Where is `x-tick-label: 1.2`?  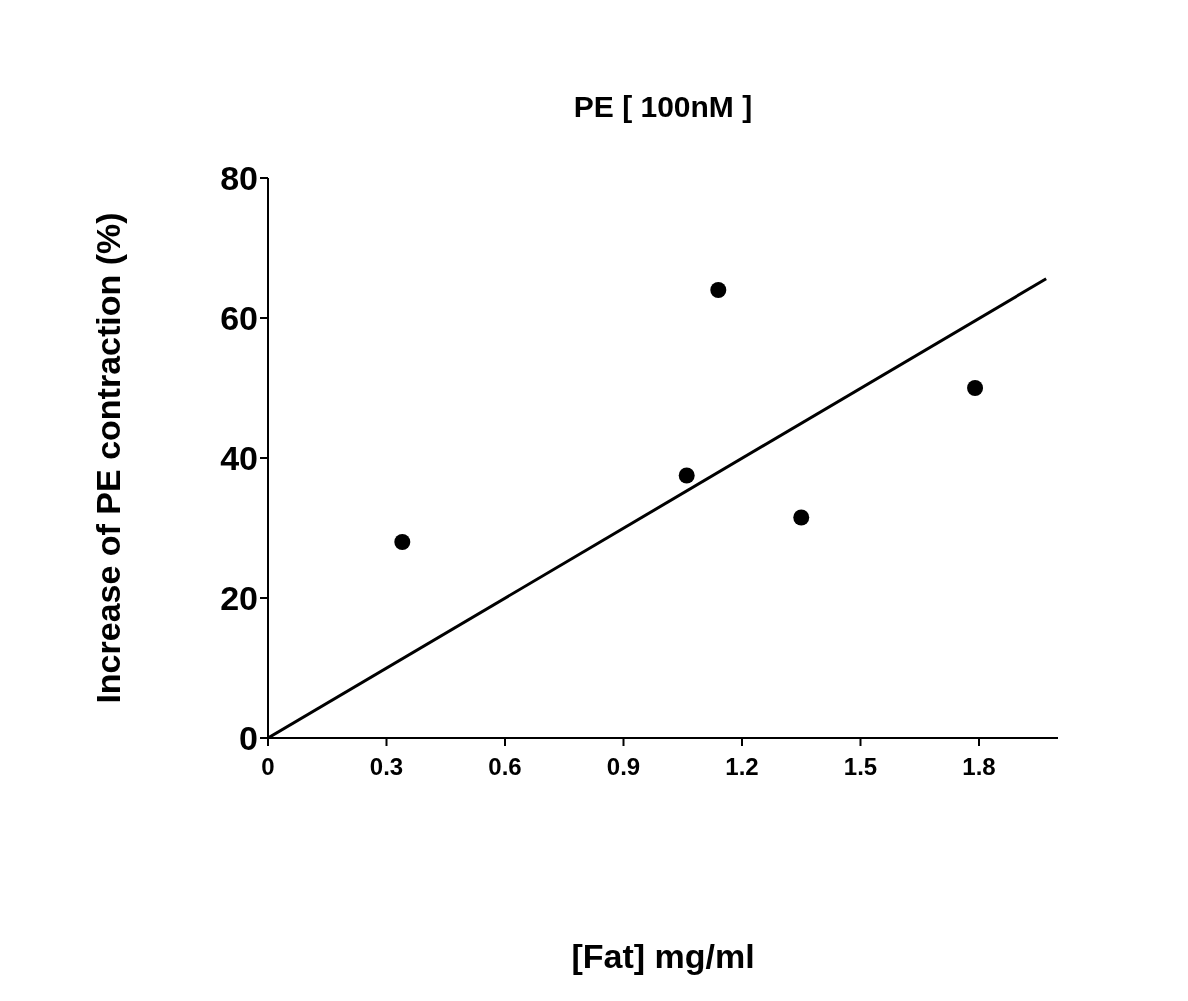
x-tick-label: 1.2 is located at coordinates (742, 767).